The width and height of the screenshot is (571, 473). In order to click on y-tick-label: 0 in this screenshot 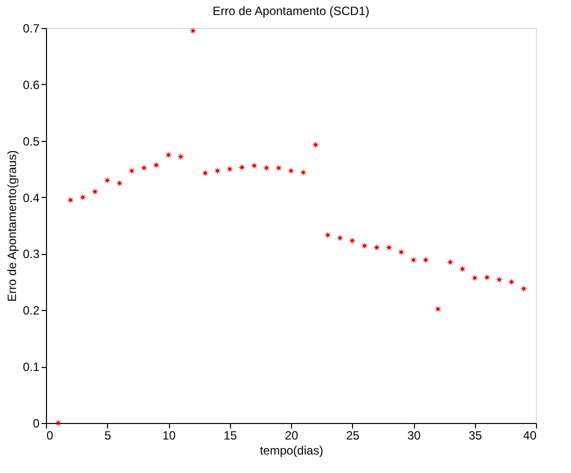, I will do `click(36, 423)`.